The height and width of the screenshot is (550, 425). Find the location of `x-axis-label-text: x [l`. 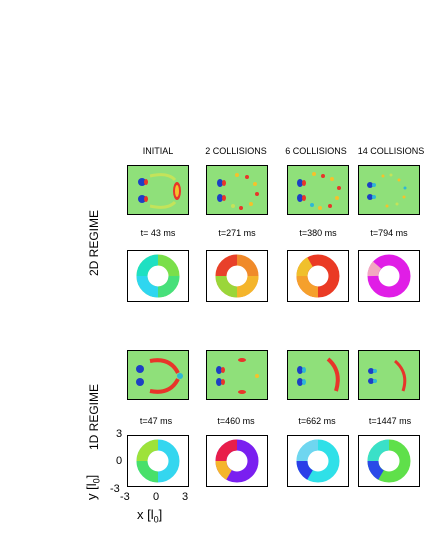

x-axis-label-text: x [l is located at coordinates (145, 514).